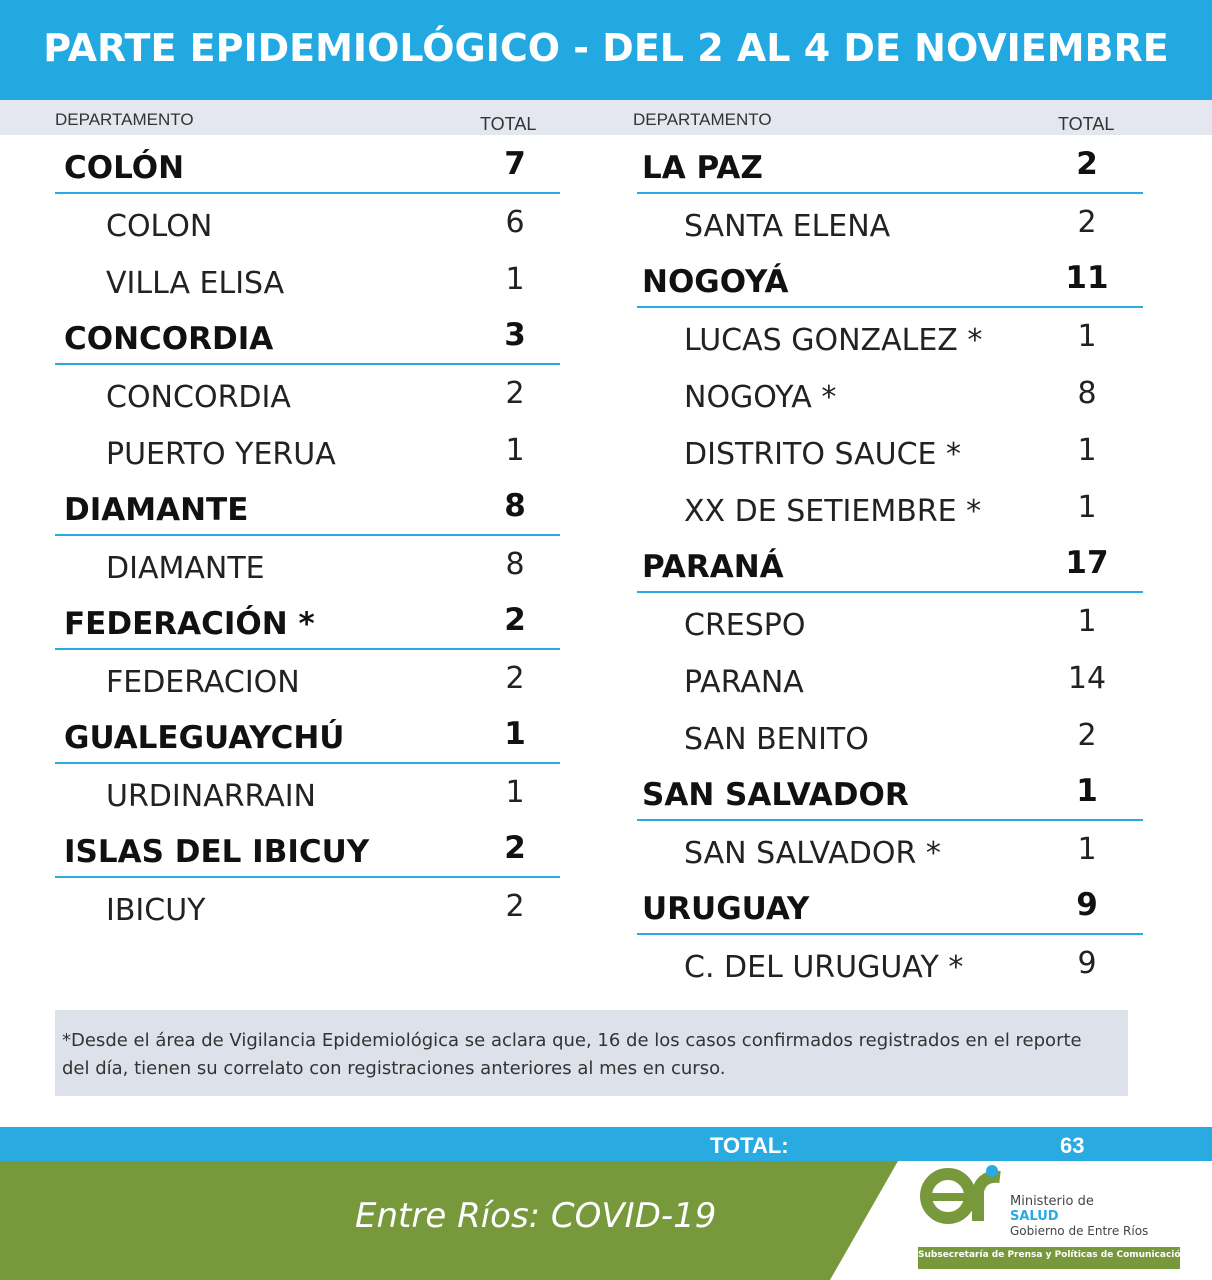 This screenshot has height=1280, width=1212. I want to click on header-bar, so click(606, 50).